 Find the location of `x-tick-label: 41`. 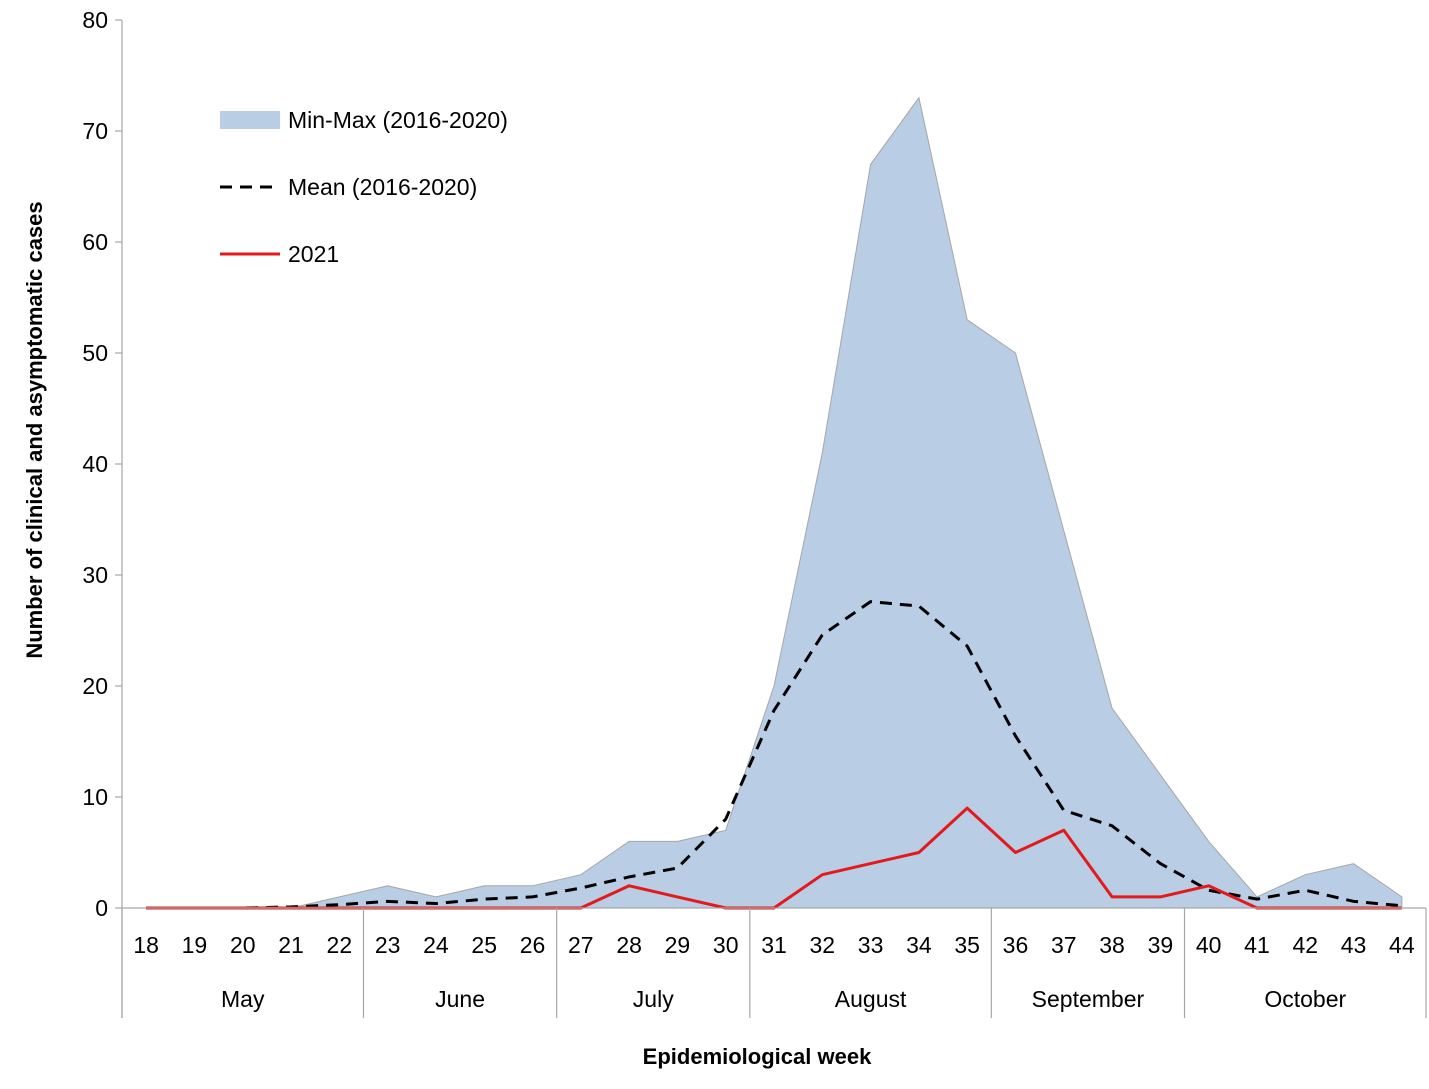

x-tick-label: 41 is located at coordinates (1257, 945).